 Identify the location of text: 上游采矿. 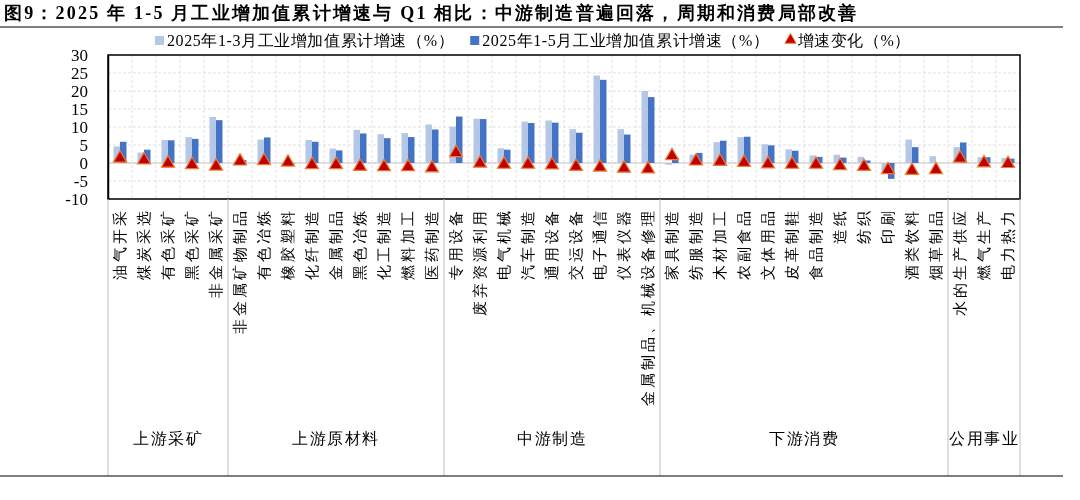
(168, 438).